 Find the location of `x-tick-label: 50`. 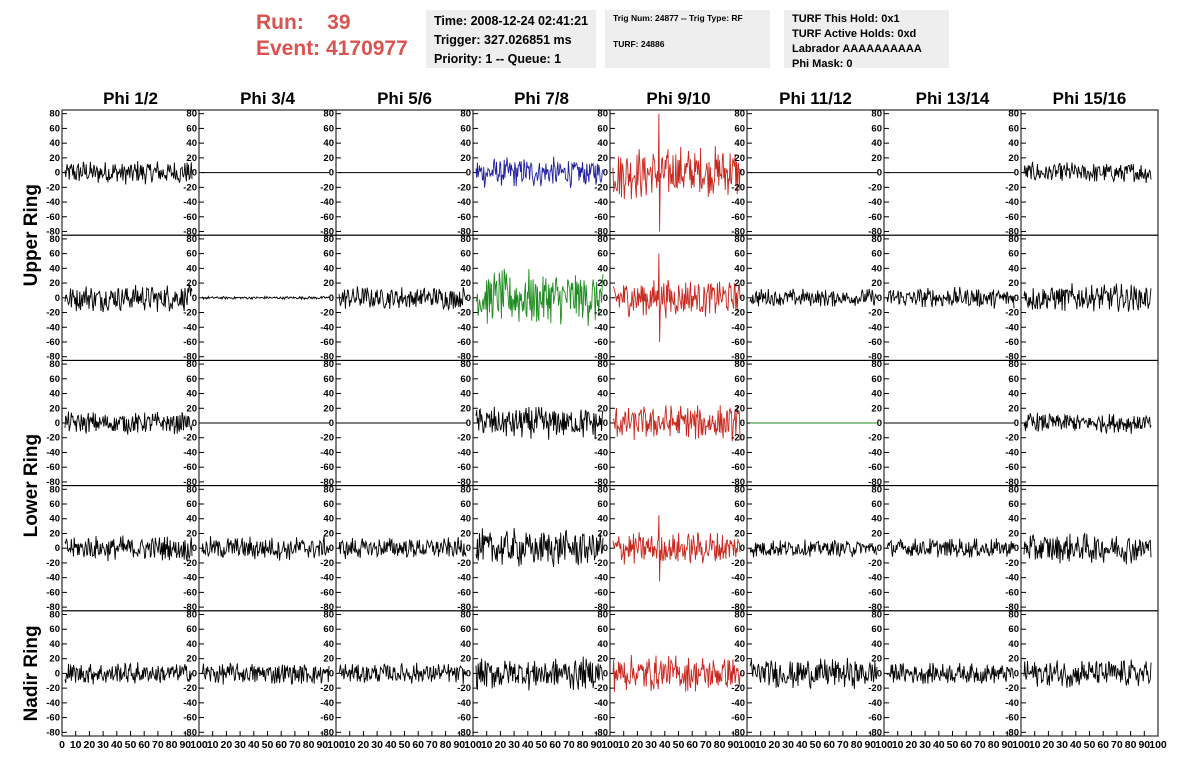

x-tick-label: 50 is located at coordinates (1090, 745).